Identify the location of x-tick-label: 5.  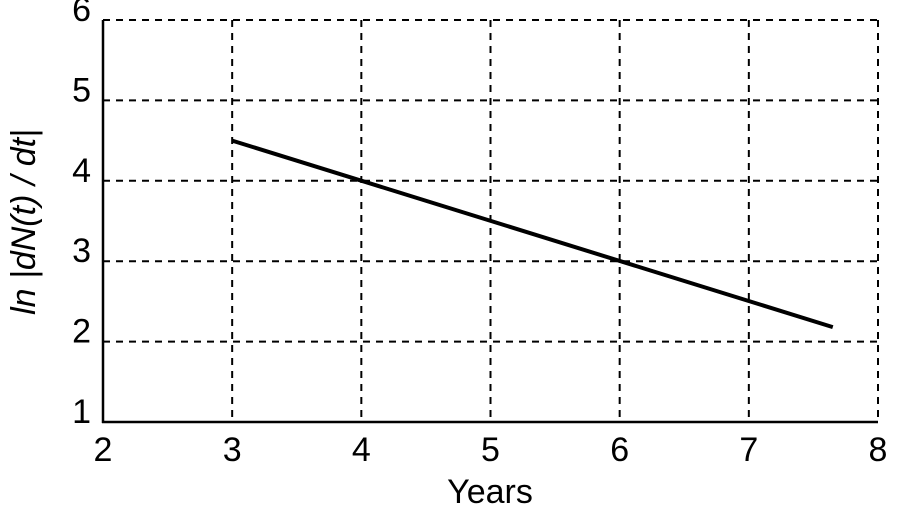
(490, 450).